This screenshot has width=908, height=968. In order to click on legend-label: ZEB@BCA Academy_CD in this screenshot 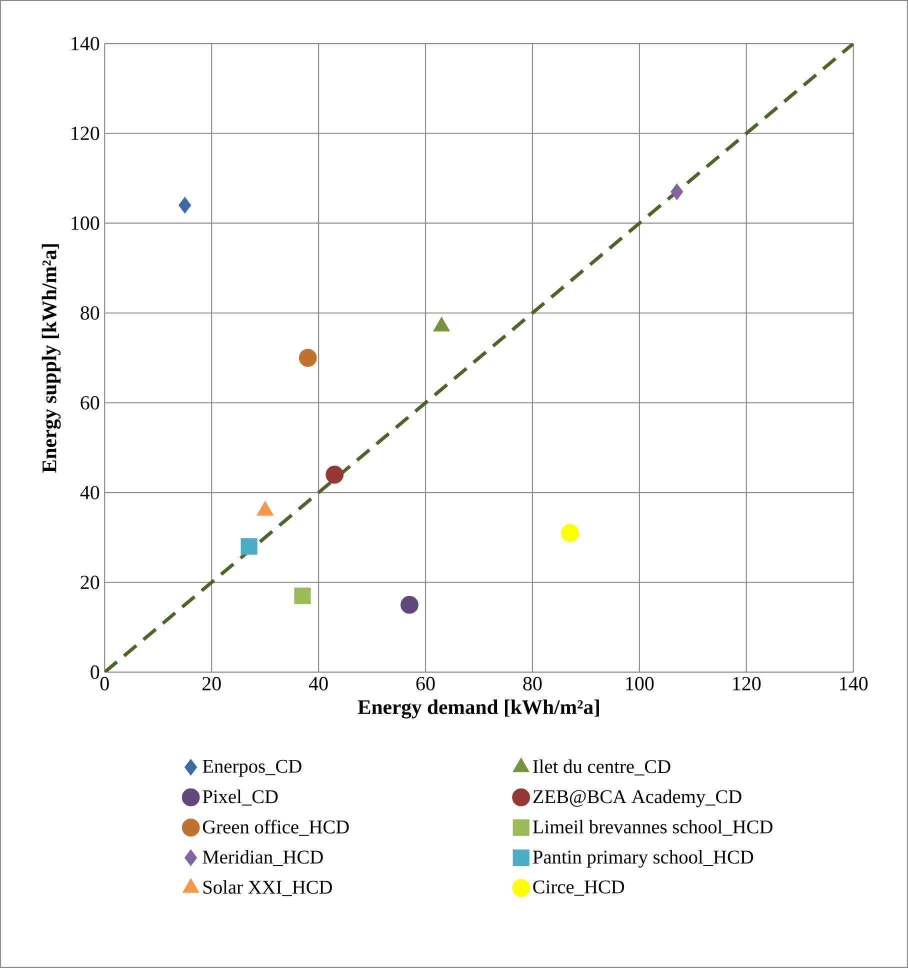, I will do `click(637, 799)`.